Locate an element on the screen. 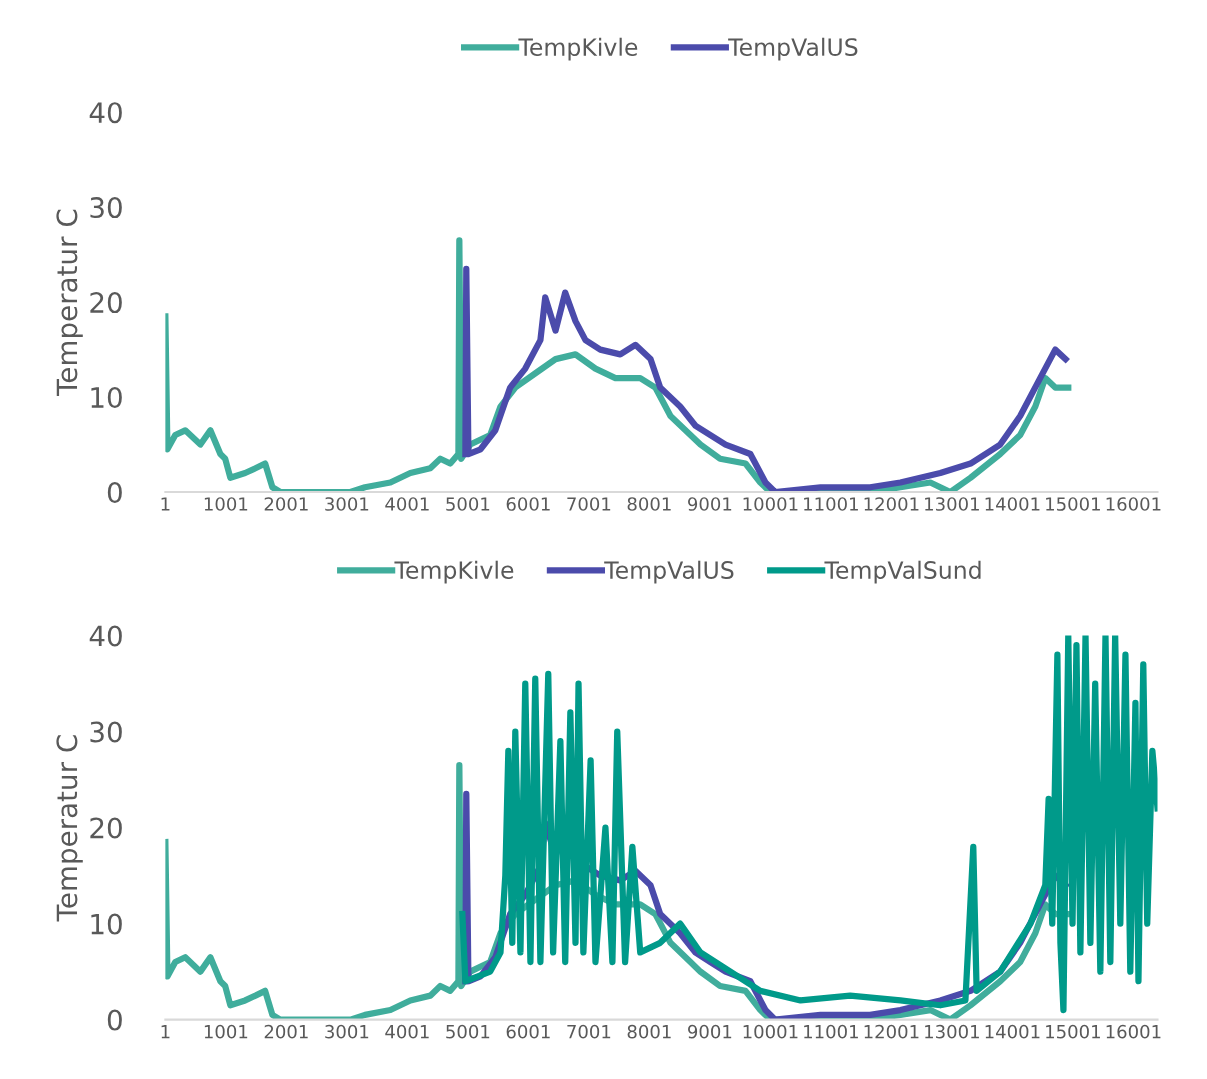  legend-label: TempValSund is located at coordinates (902, 572).